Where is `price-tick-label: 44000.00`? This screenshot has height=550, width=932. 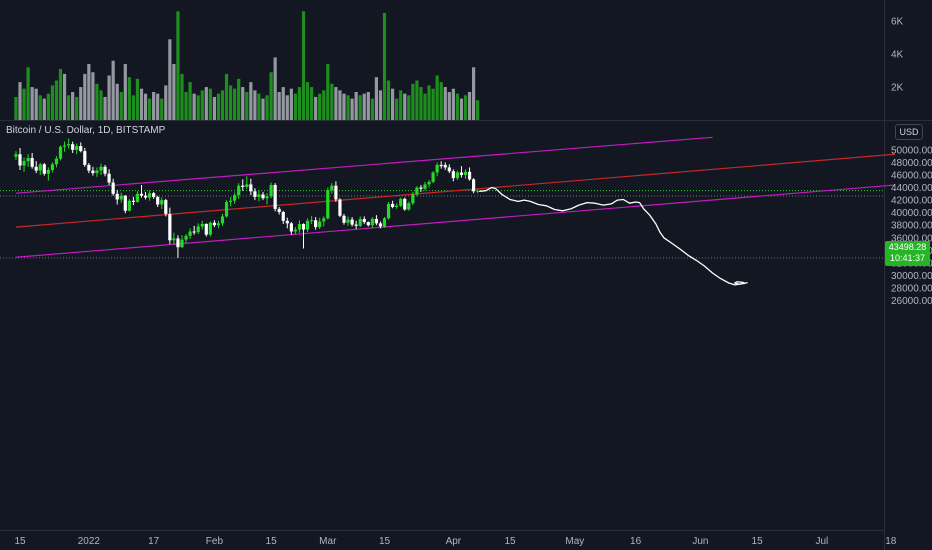
price-tick-label: 44000.00 is located at coordinates (911, 188).